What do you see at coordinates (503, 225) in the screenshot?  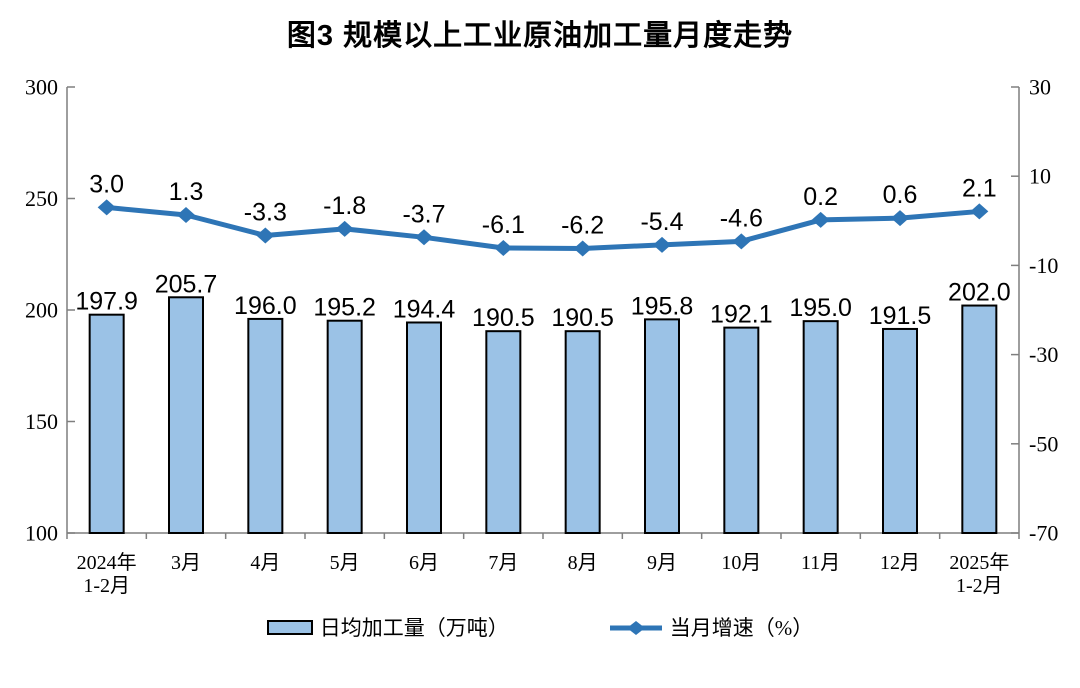 I see `line-value-label: -6.1` at bounding box center [503, 225].